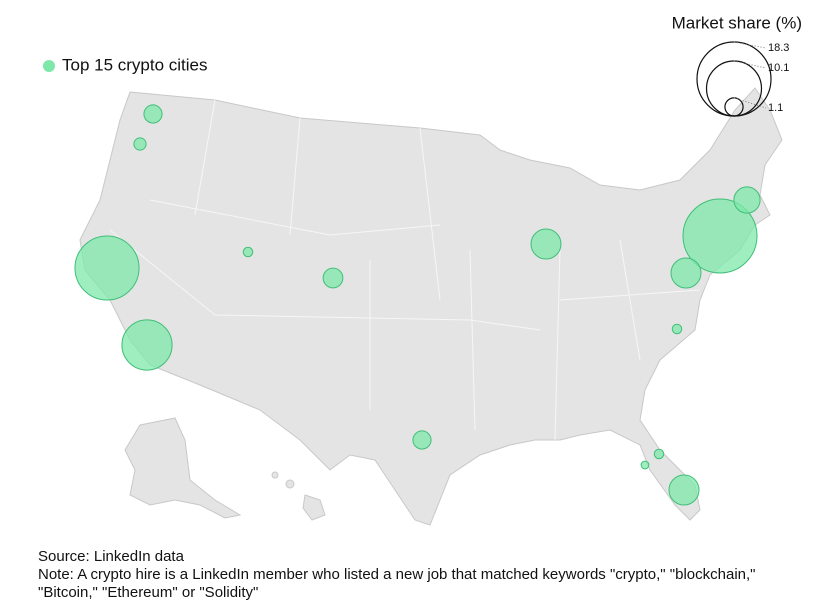 This screenshot has width=820, height=616. I want to click on alaska, so click(183, 468).